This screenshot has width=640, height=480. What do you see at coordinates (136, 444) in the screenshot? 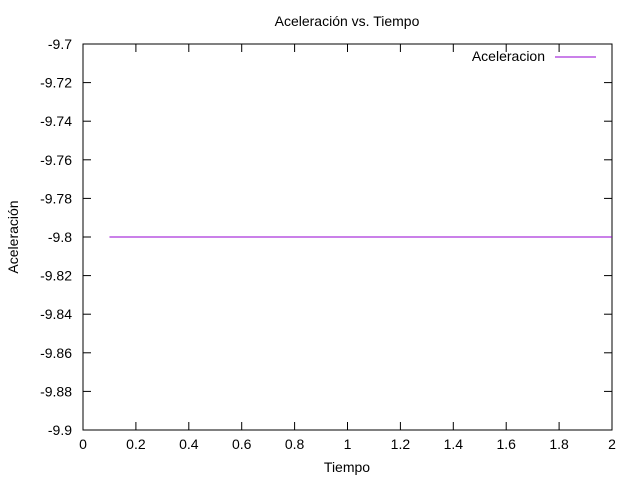
I see `x-tick-label: 0.2` at bounding box center [136, 444].